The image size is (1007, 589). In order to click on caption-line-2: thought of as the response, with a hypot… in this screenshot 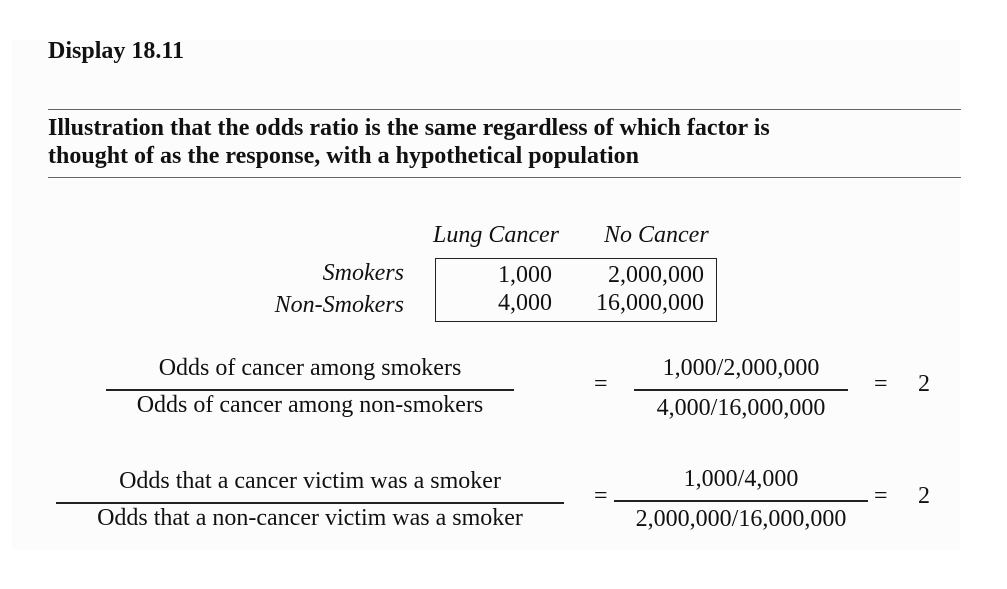, I will do `click(343, 156)`.